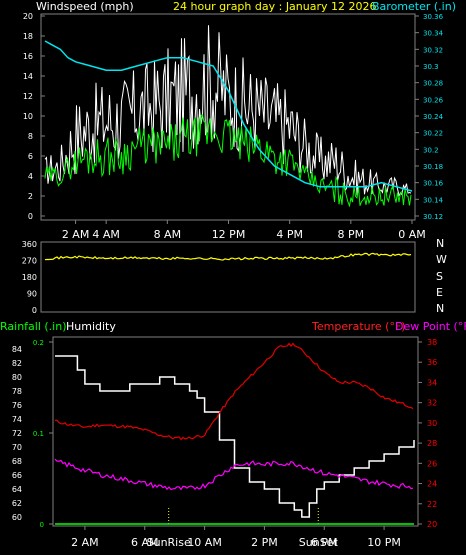  Describe the element at coordinates (427, 433) in the screenshot. I see `temperature-y-ticks: 20 22 24 26 28 30 32 34 36 38` at that location.